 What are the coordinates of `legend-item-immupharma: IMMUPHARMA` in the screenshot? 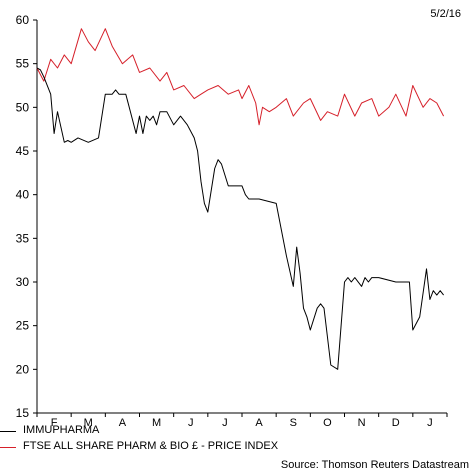 It's located at (237, 431).